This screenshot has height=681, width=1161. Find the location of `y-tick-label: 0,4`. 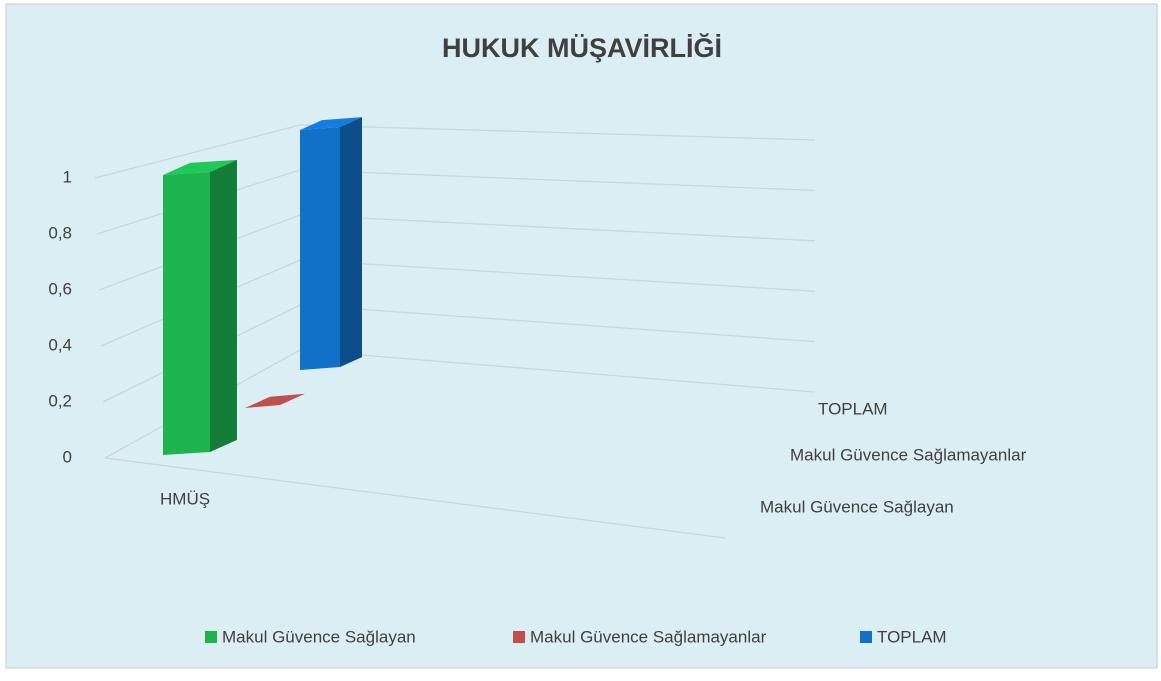

y-tick-label: 0,4 is located at coordinates (60, 344).